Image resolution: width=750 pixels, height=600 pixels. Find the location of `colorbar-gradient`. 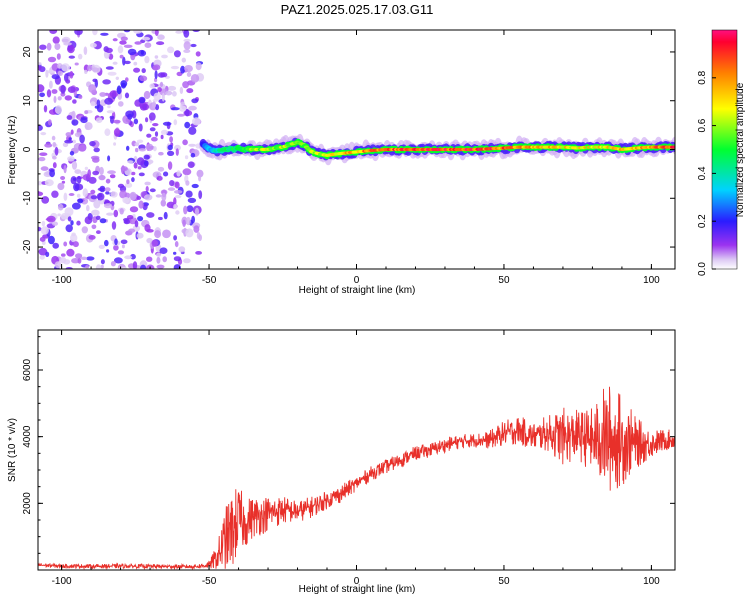

colorbar-gradient is located at coordinates (724, 149).